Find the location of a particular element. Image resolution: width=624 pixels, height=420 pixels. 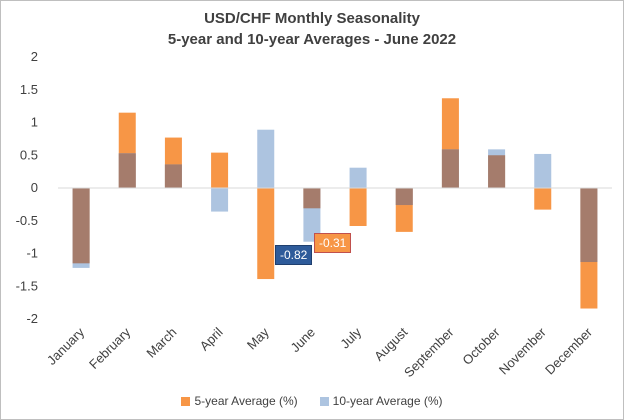

x-tick-label: May is located at coordinates (258, 338).